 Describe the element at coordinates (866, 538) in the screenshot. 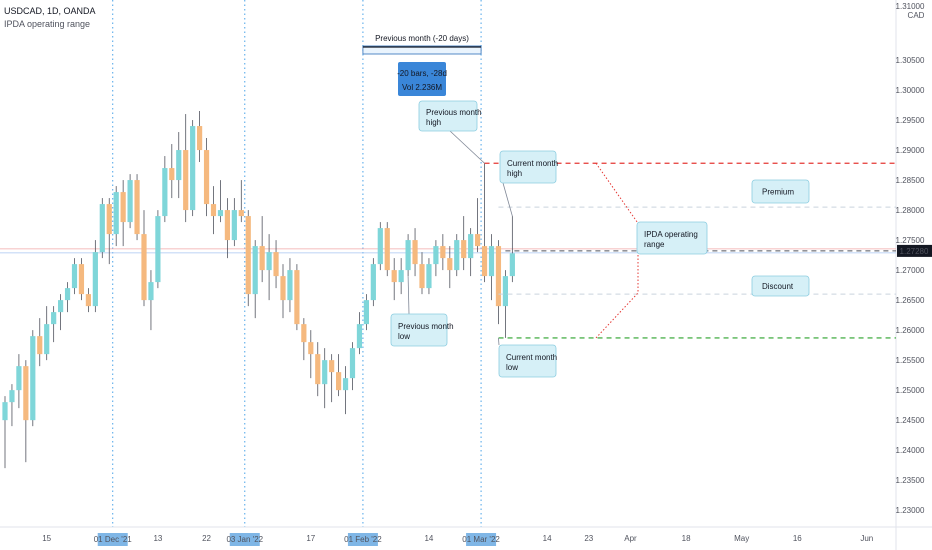

I see `x-tick-label: Jun` at that location.